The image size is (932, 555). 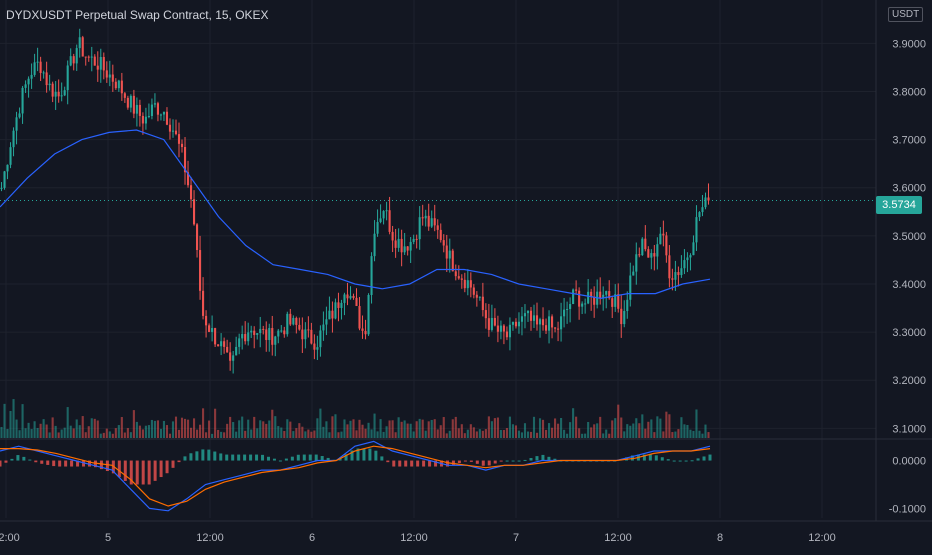 I want to click on time-tick-label: 12:00, so click(x=414, y=538).